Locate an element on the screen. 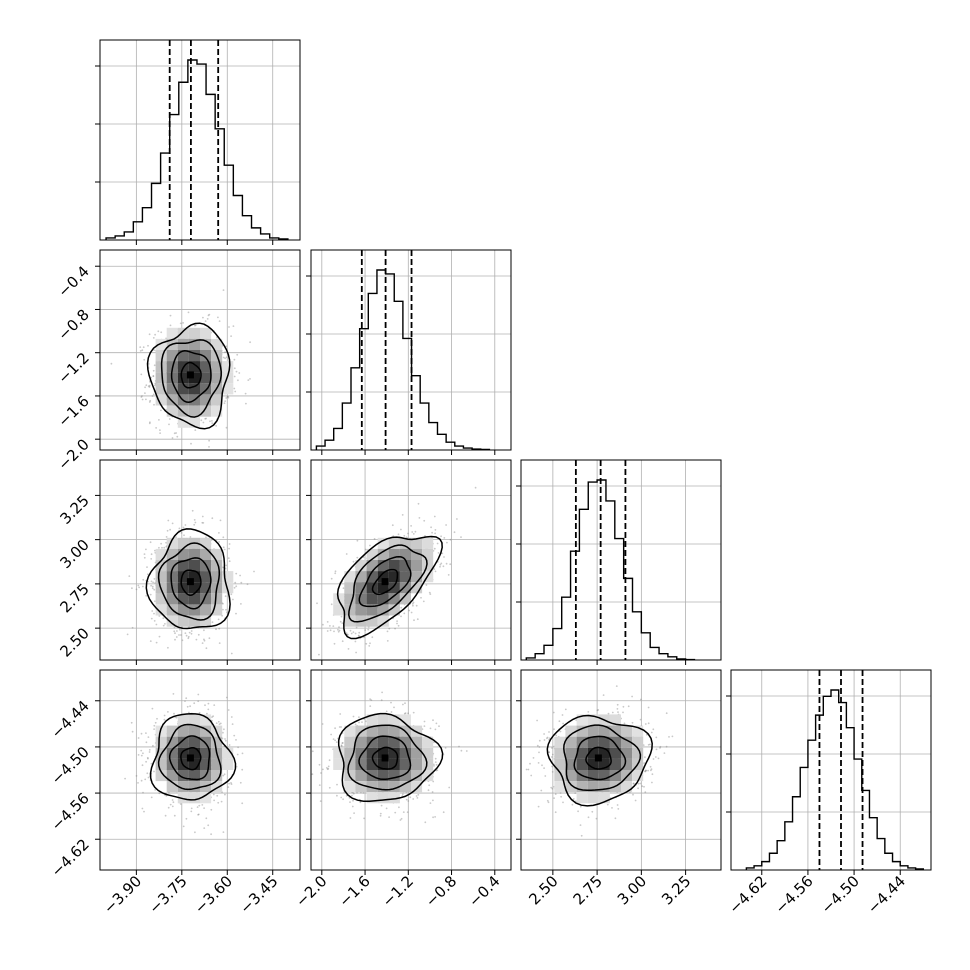 The image size is (970, 970). y-tick-label: 3.00 is located at coordinates (74, 554).